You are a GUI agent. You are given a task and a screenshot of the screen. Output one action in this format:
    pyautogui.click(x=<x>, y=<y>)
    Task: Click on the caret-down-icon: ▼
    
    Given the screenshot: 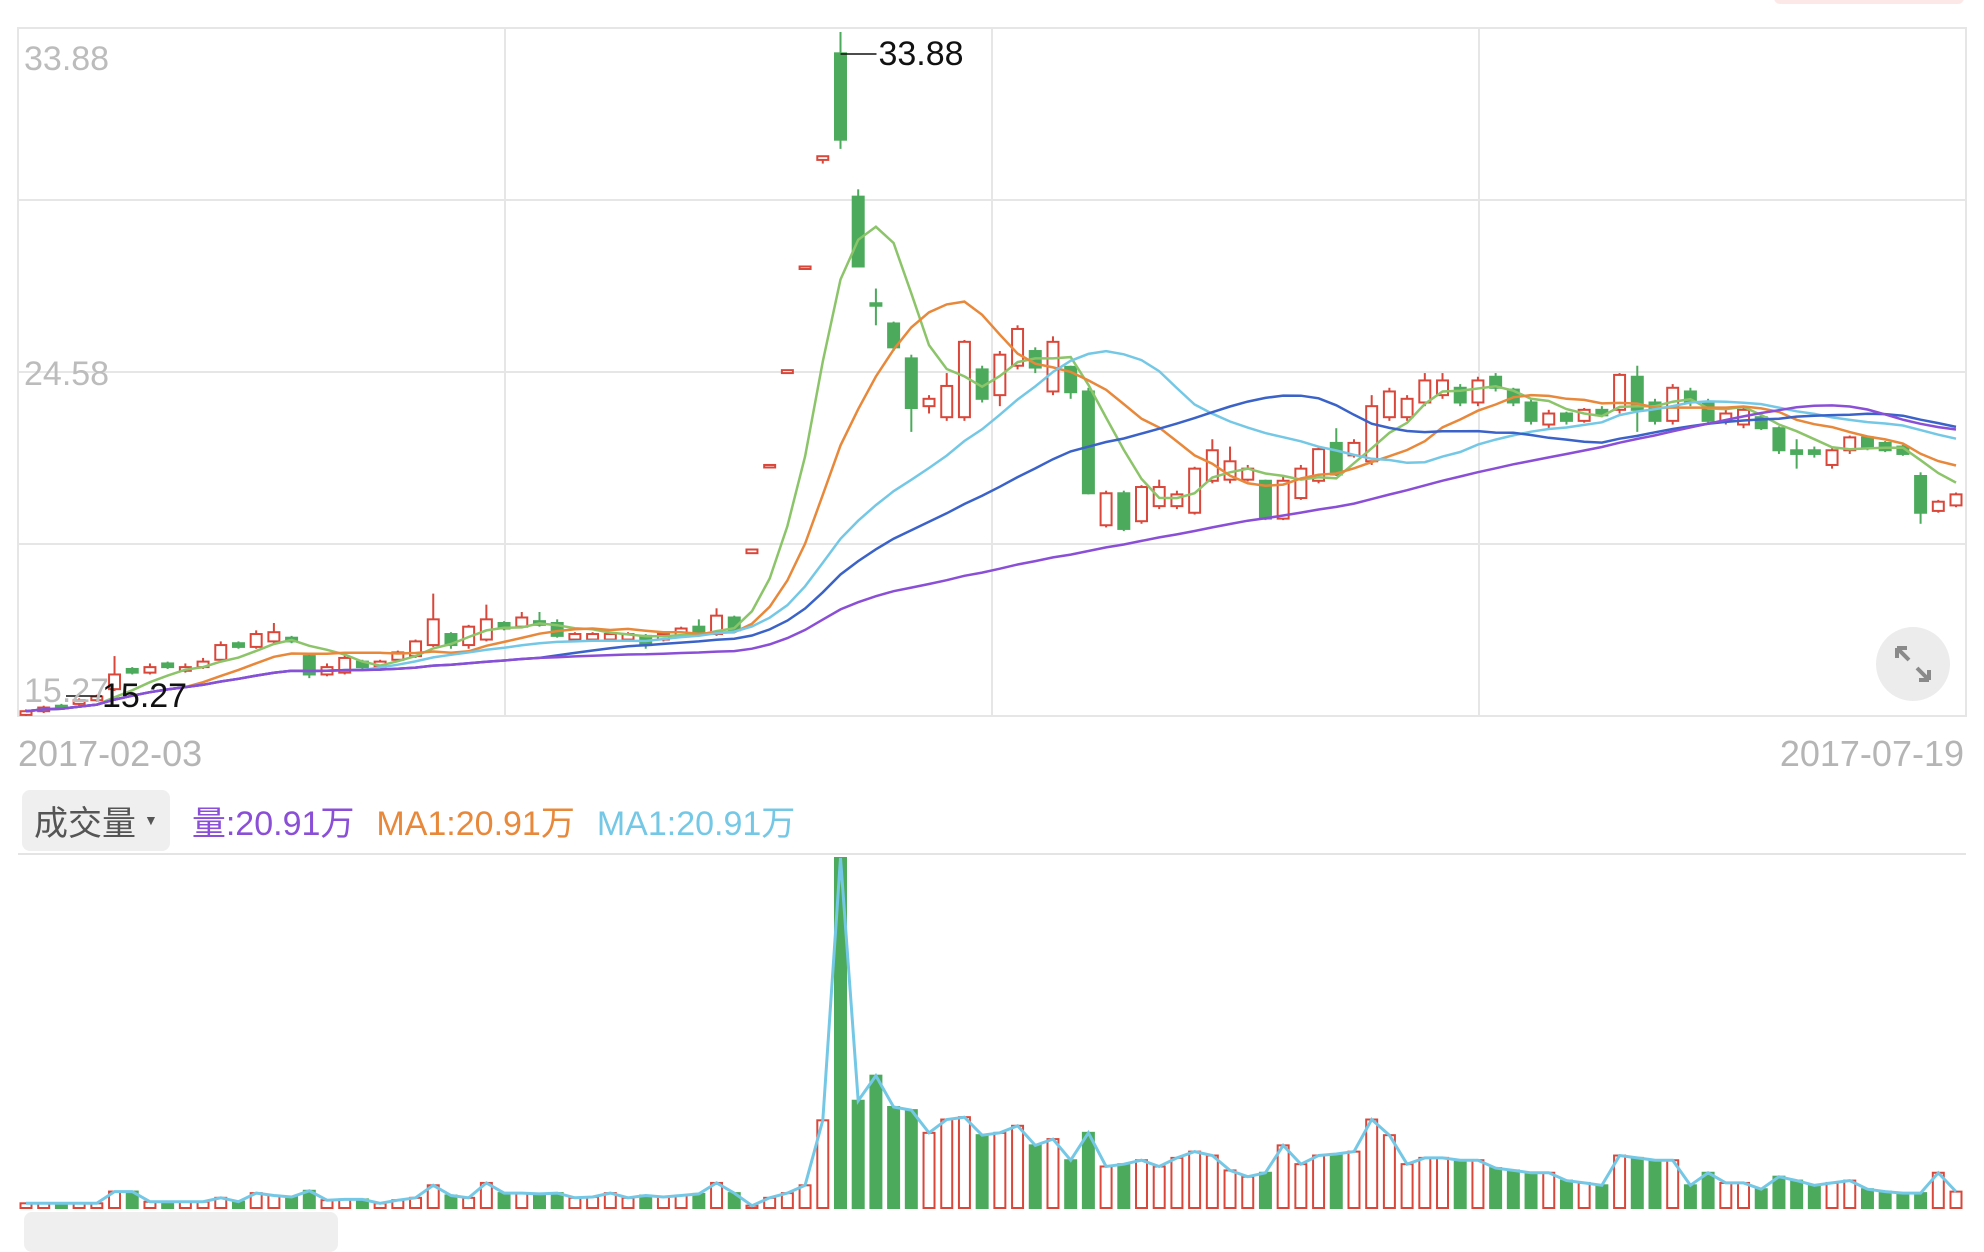 What is the action you would take?
    pyautogui.click(x=151, y=820)
    